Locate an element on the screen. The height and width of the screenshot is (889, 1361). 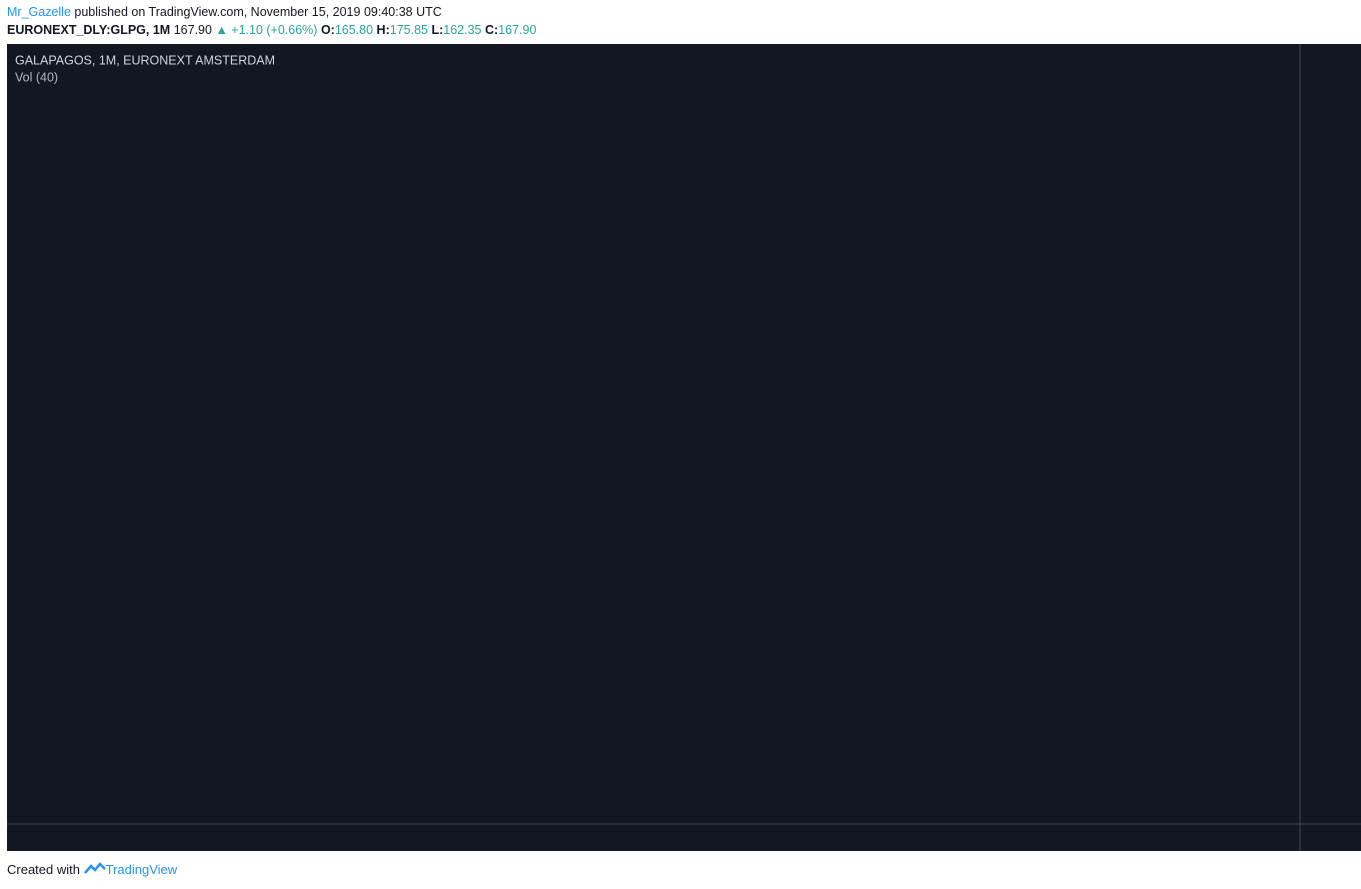
l: 162.35 is located at coordinates (462, 30).